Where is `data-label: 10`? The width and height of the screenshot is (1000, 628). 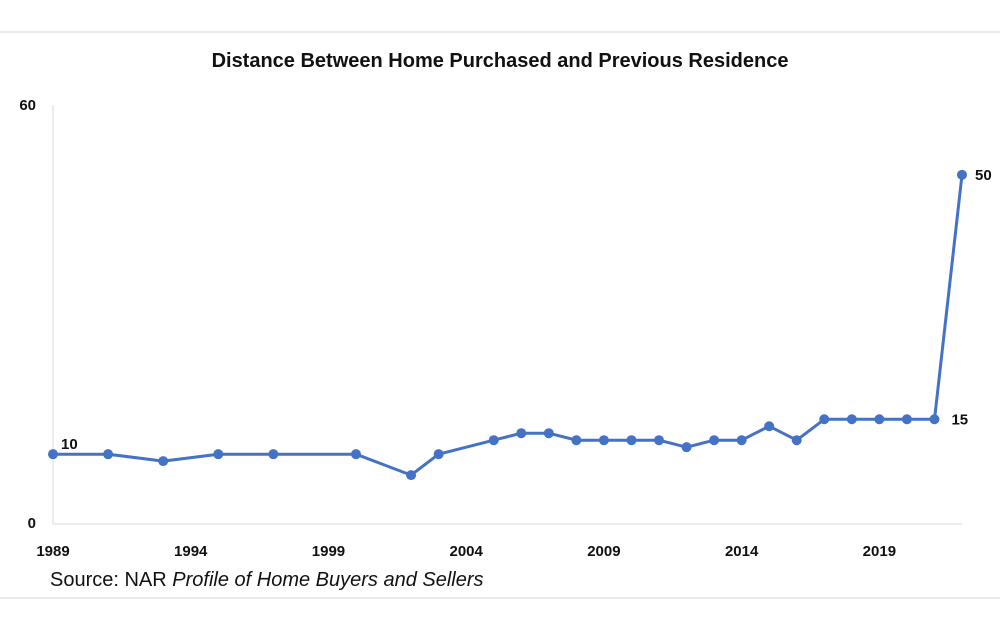
data-label: 10 is located at coordinates (69, 444).